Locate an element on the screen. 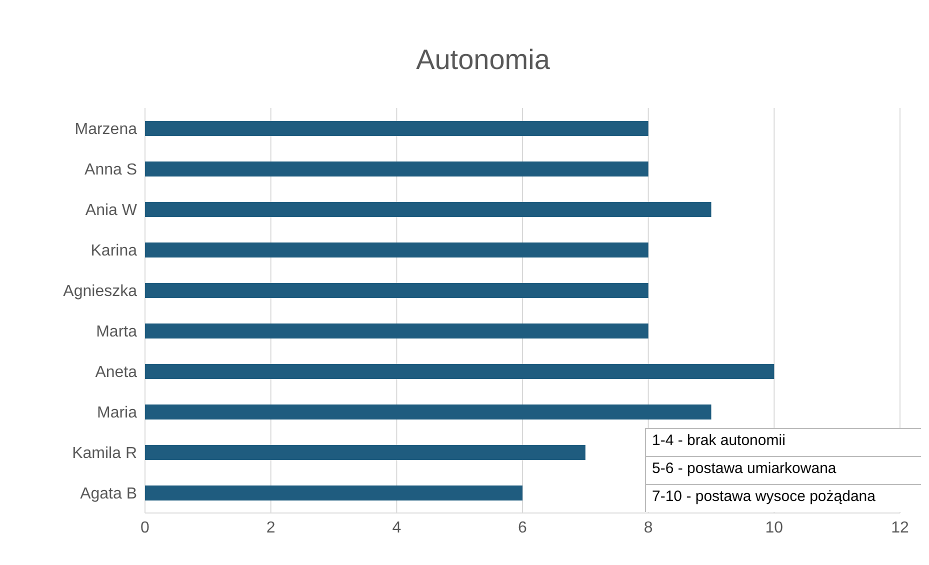 The image size is (929, 565). y-tick-label: Ania W is located at coordinates (111, 210).